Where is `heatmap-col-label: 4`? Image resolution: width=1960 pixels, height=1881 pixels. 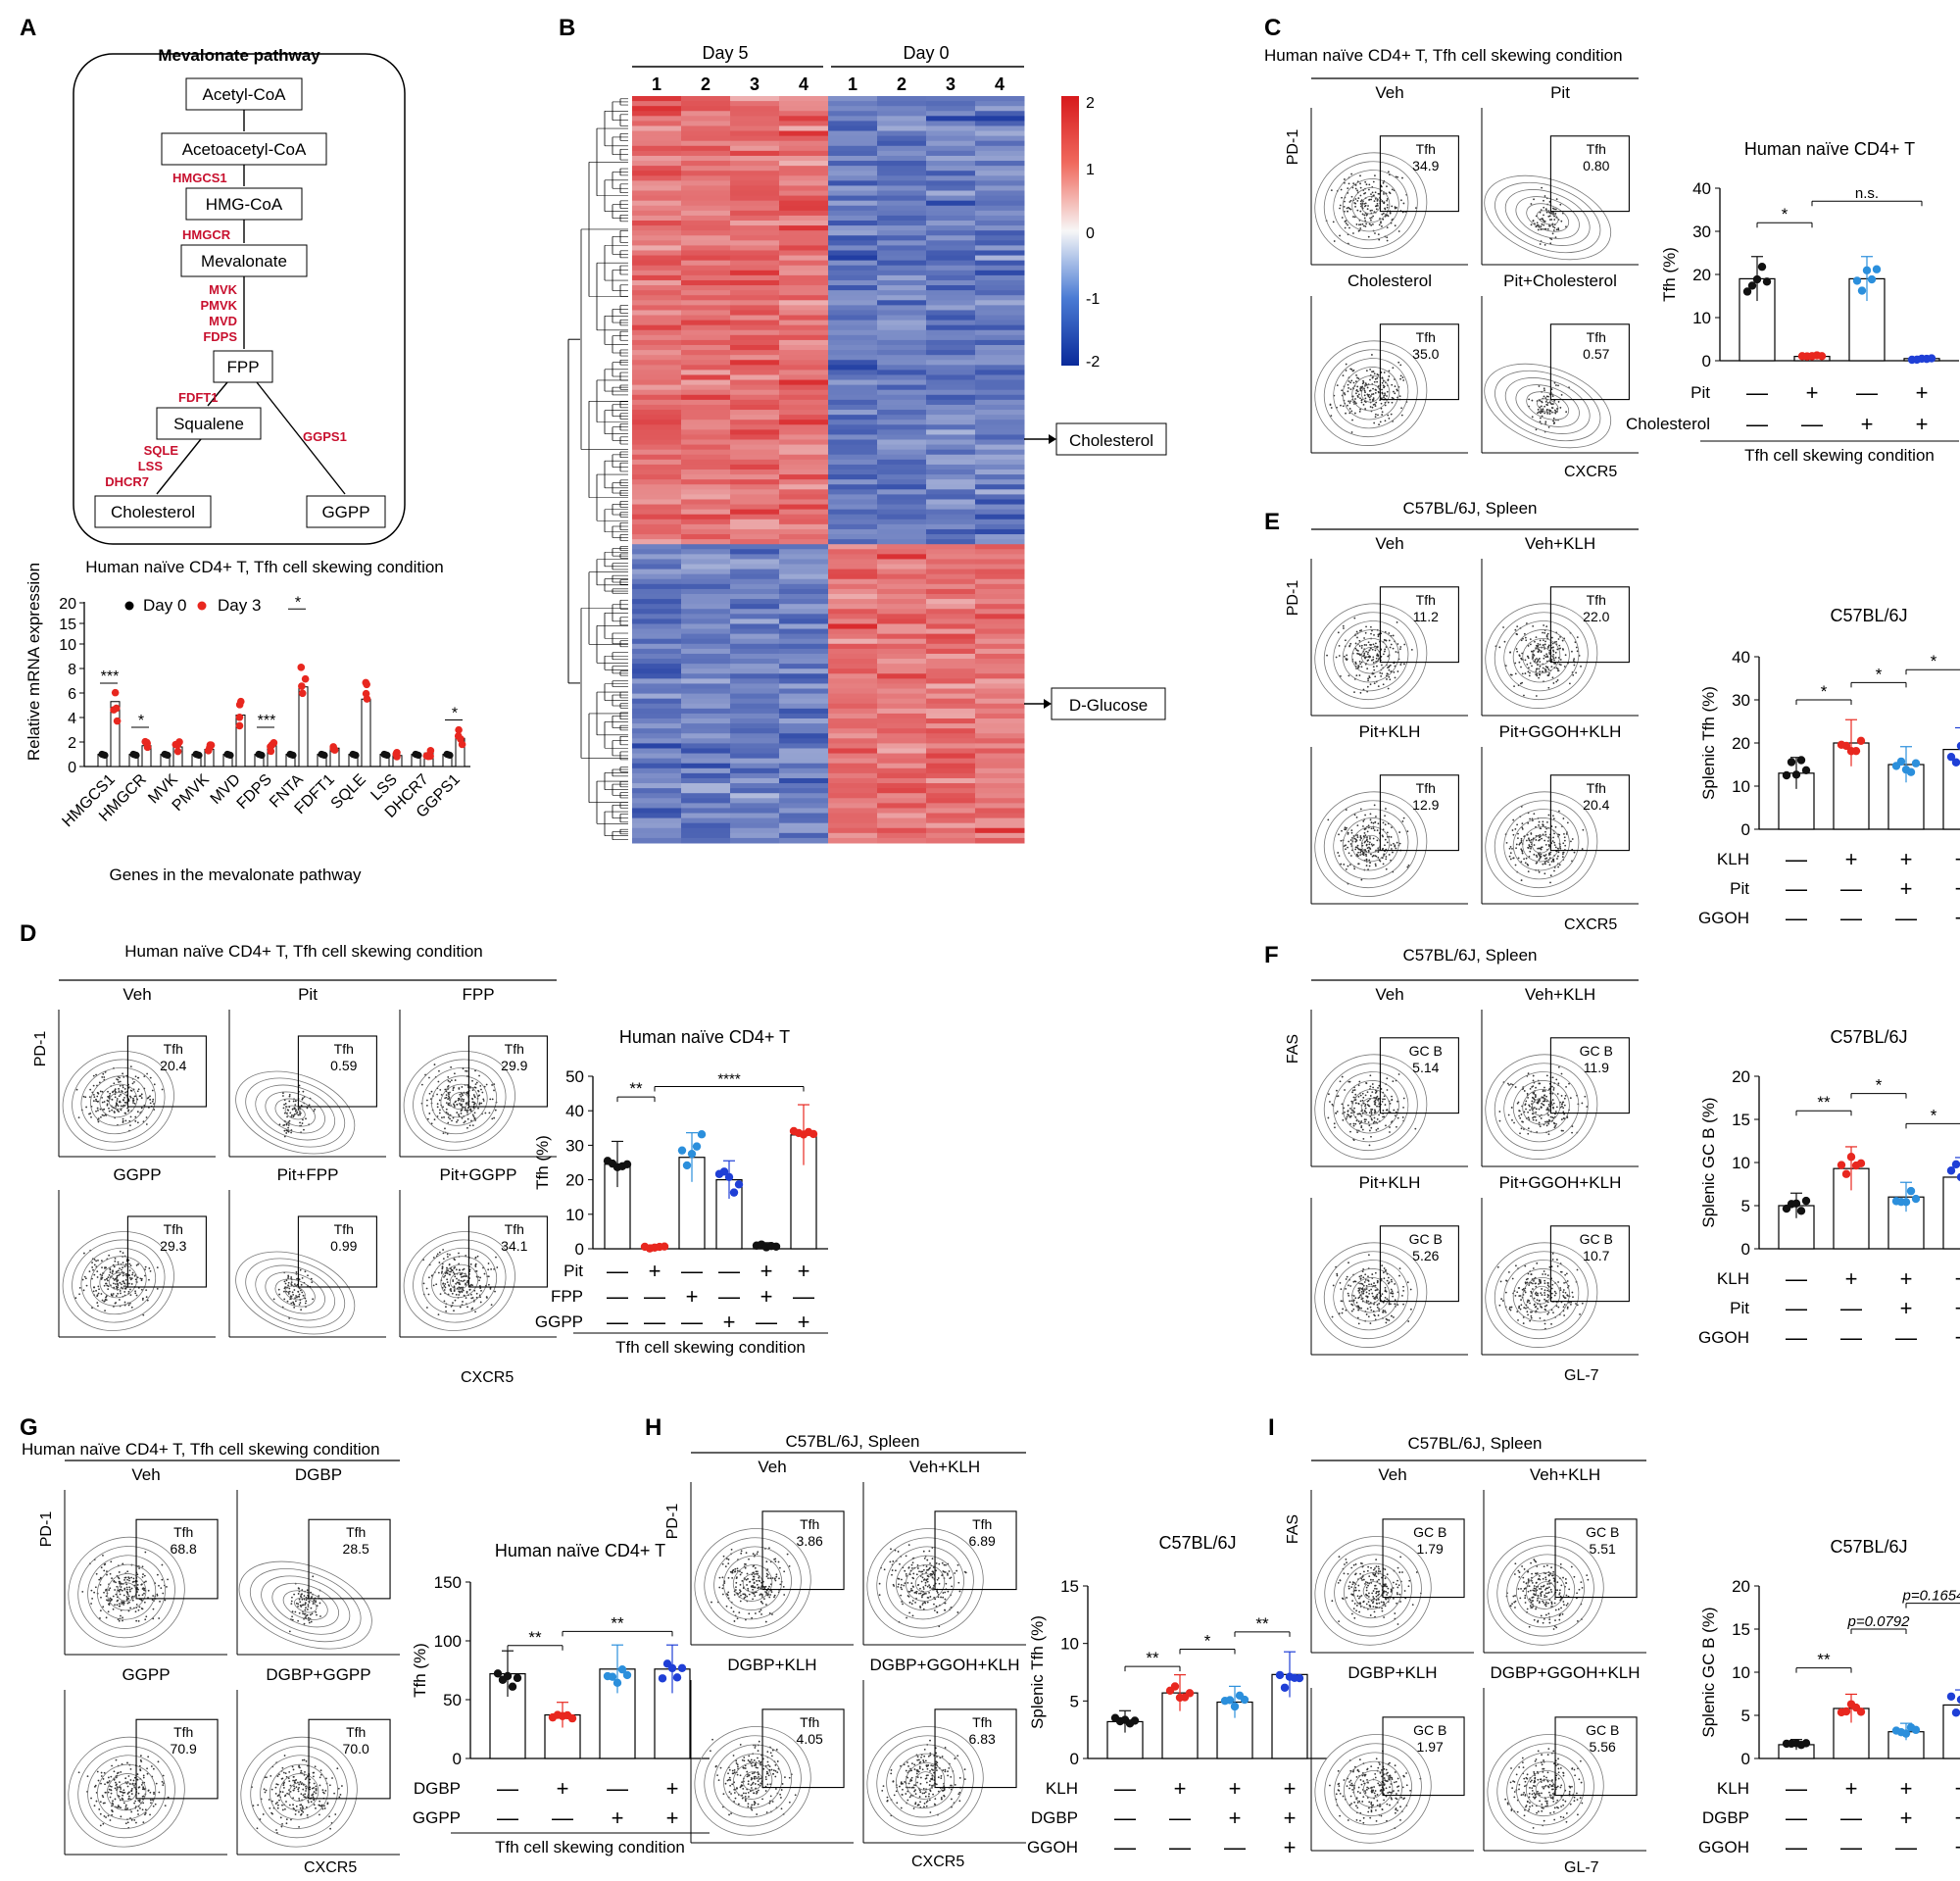 heatmap-col-label: 4 is located at coordinates (999, 84).